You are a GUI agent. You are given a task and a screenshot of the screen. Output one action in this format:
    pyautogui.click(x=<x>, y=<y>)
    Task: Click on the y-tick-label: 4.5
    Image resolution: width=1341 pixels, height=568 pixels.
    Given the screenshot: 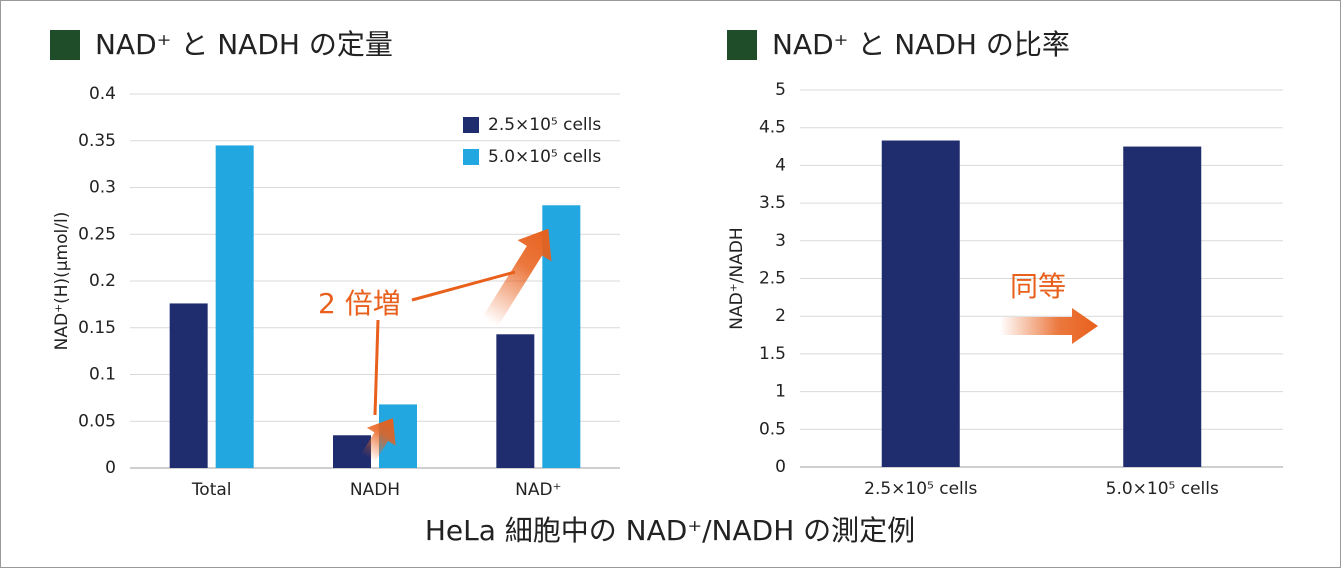 What is the action you would take?
    pyautogui.click(x=772, y=128)
    